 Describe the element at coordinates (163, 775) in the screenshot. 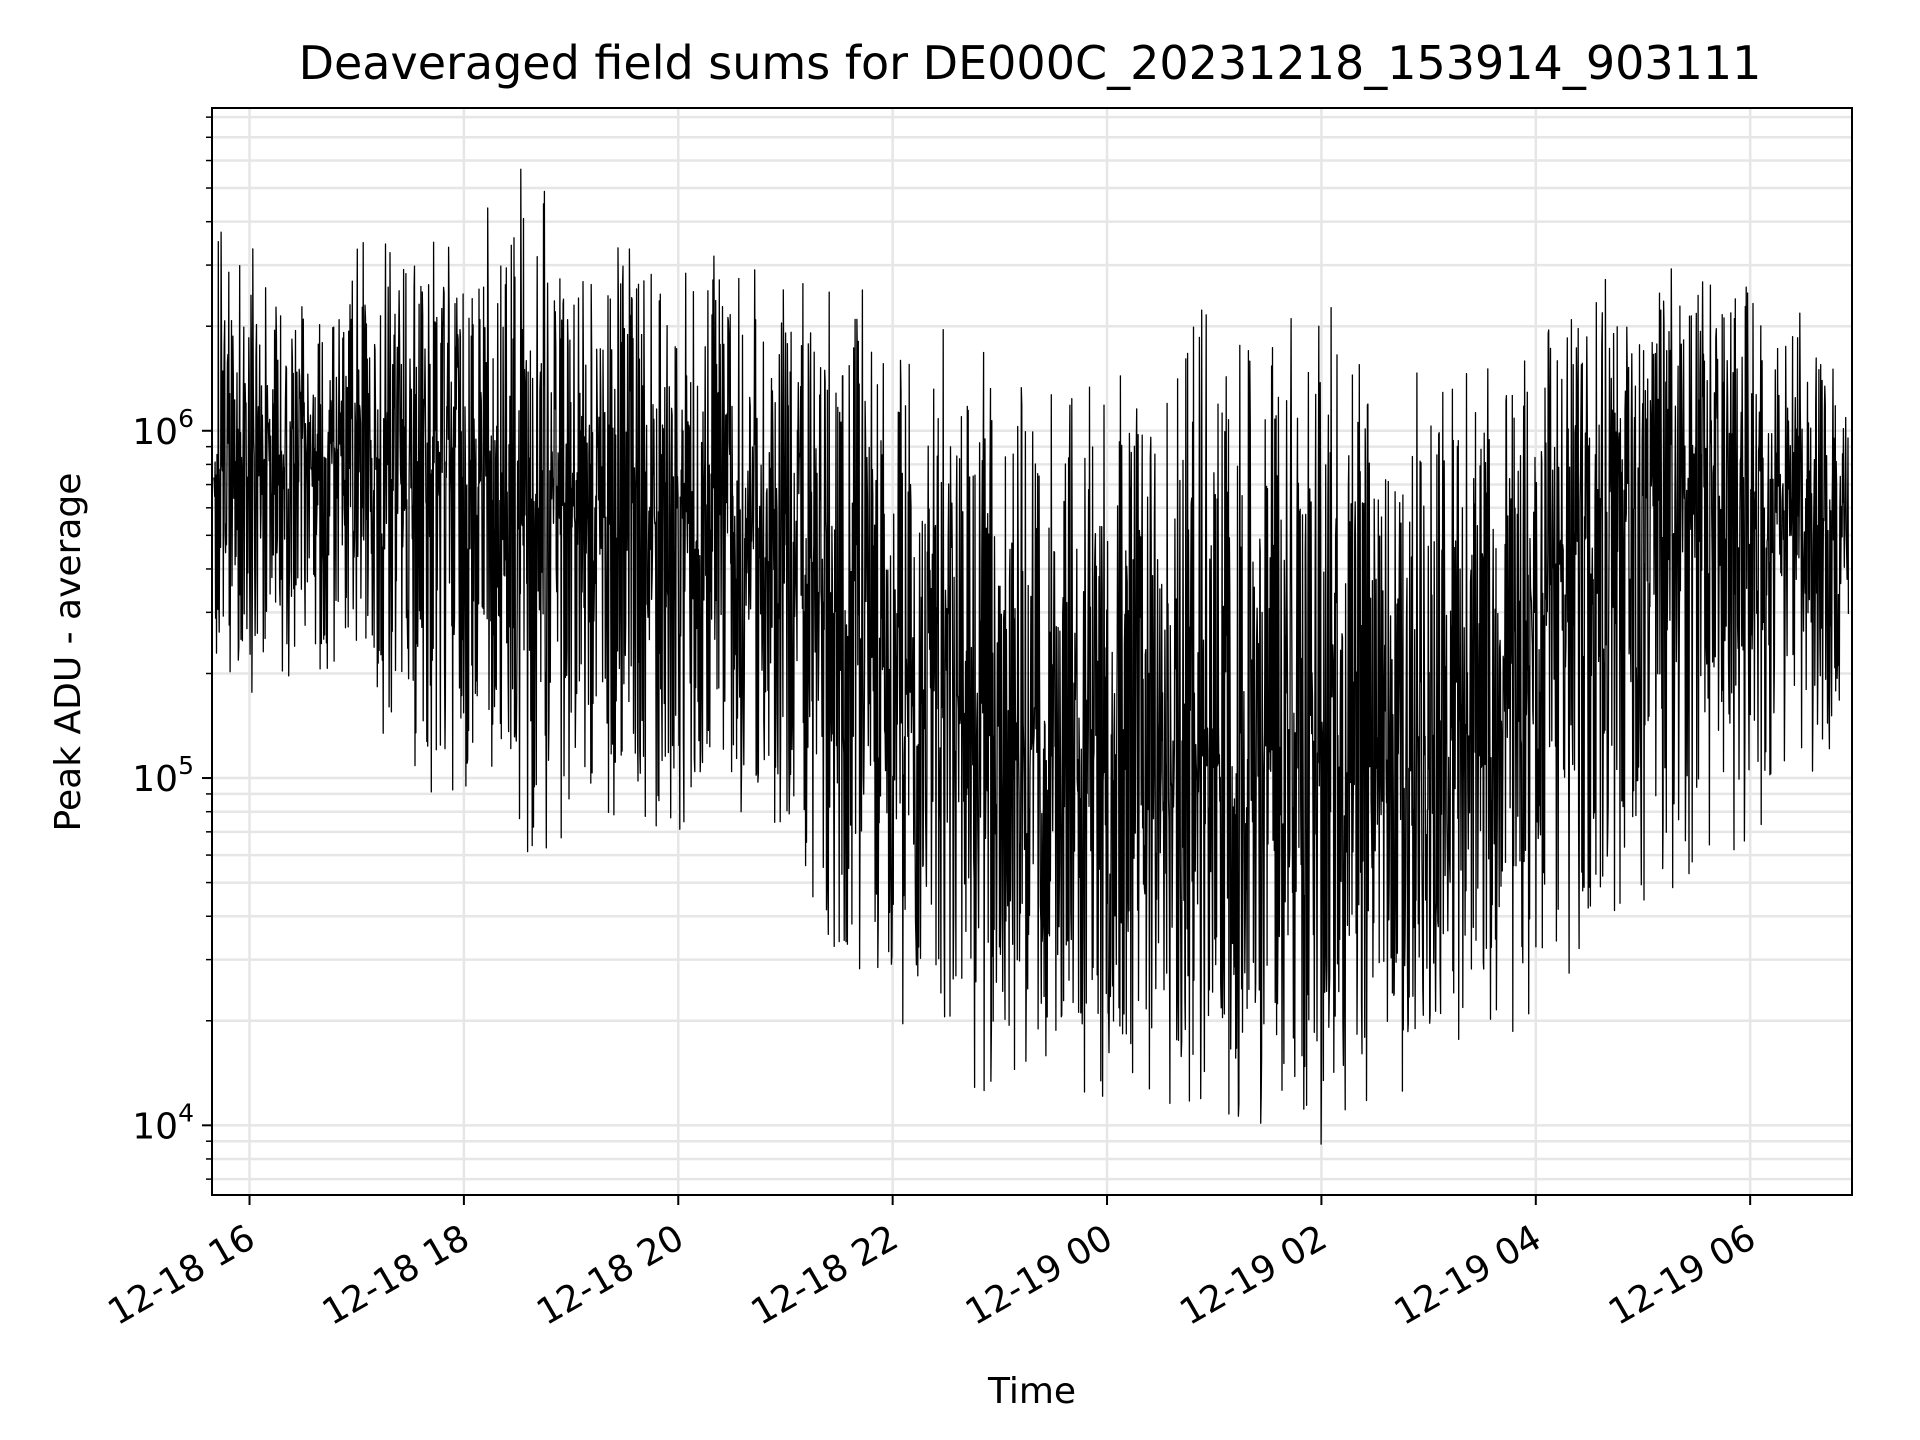

I see `y-tick-label: 10⁵` at that location.